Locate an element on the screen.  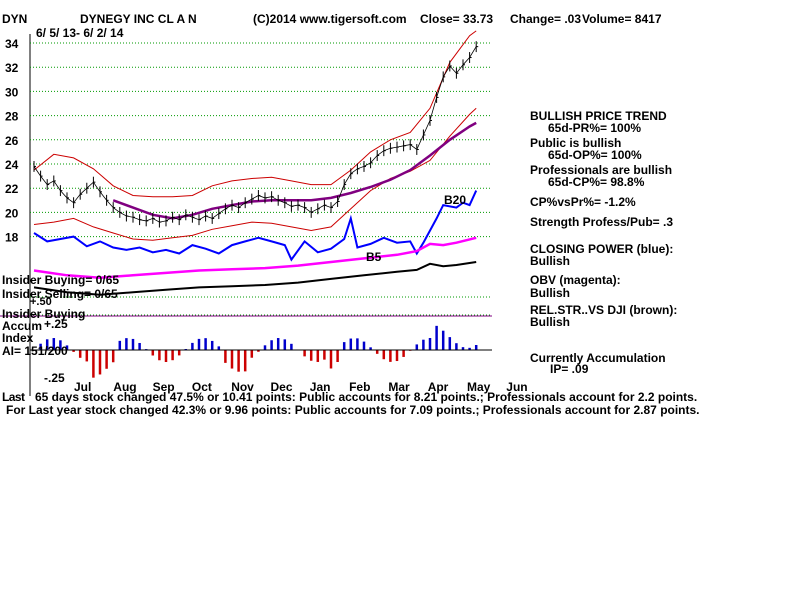
x-tick-label: Nov is located at coordinates (242, 387).